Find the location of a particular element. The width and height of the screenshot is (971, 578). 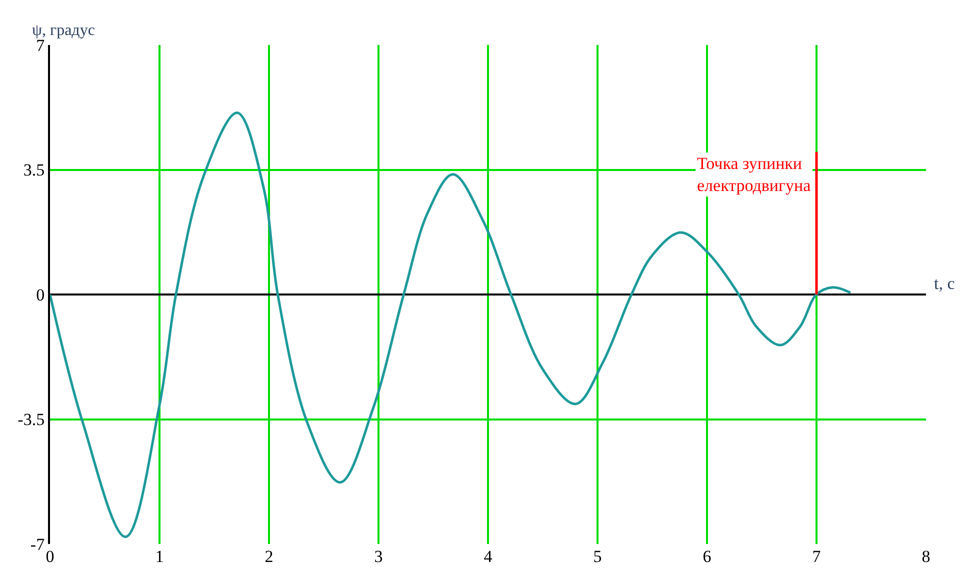

y-tick-label: 3.5 is located at coordinates (34, 170).